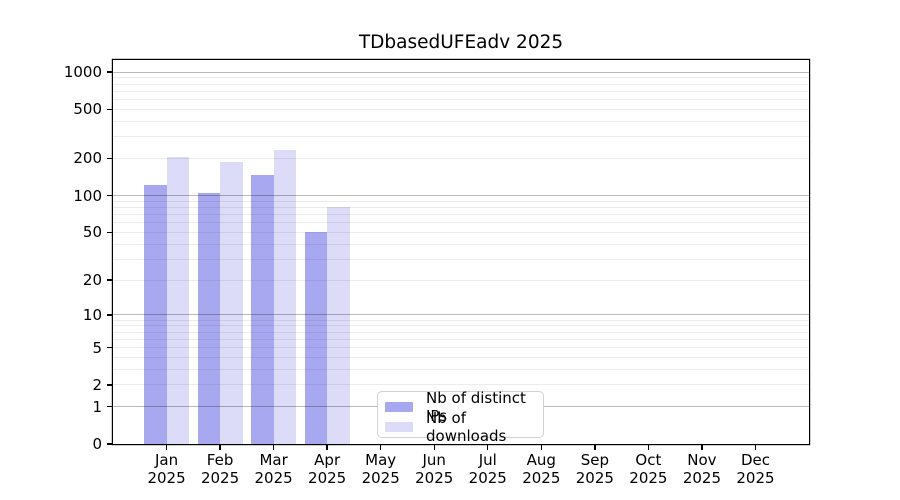 The image size is (900, 500). Describe the element at coordinates (209, 318) in the screenshot. I see `bar-distinct-ips-feb` at that location.